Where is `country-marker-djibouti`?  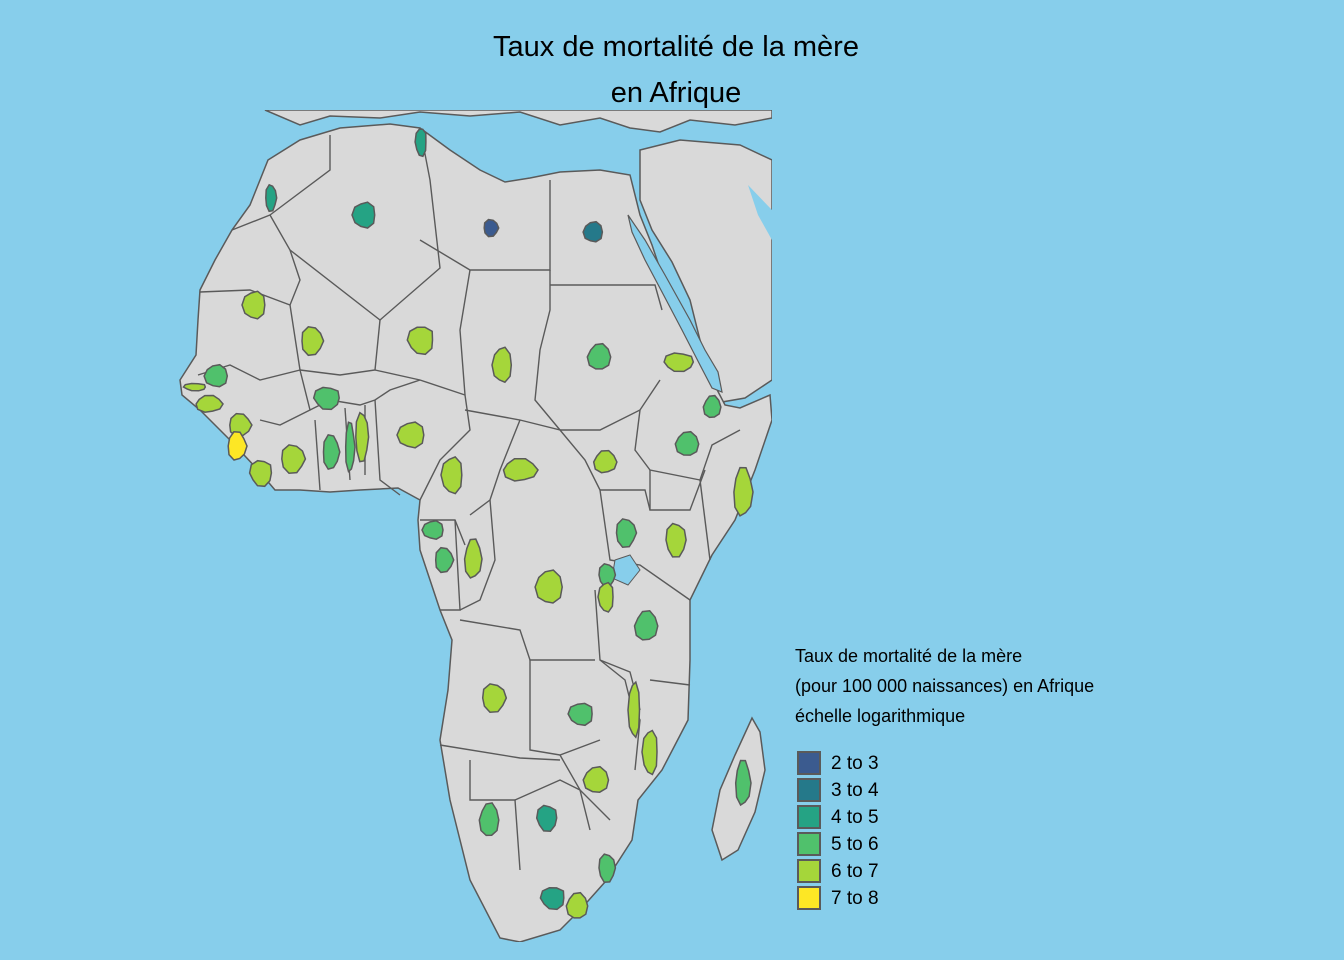
country-marker-djibouti is located at coordinates (712, 406).